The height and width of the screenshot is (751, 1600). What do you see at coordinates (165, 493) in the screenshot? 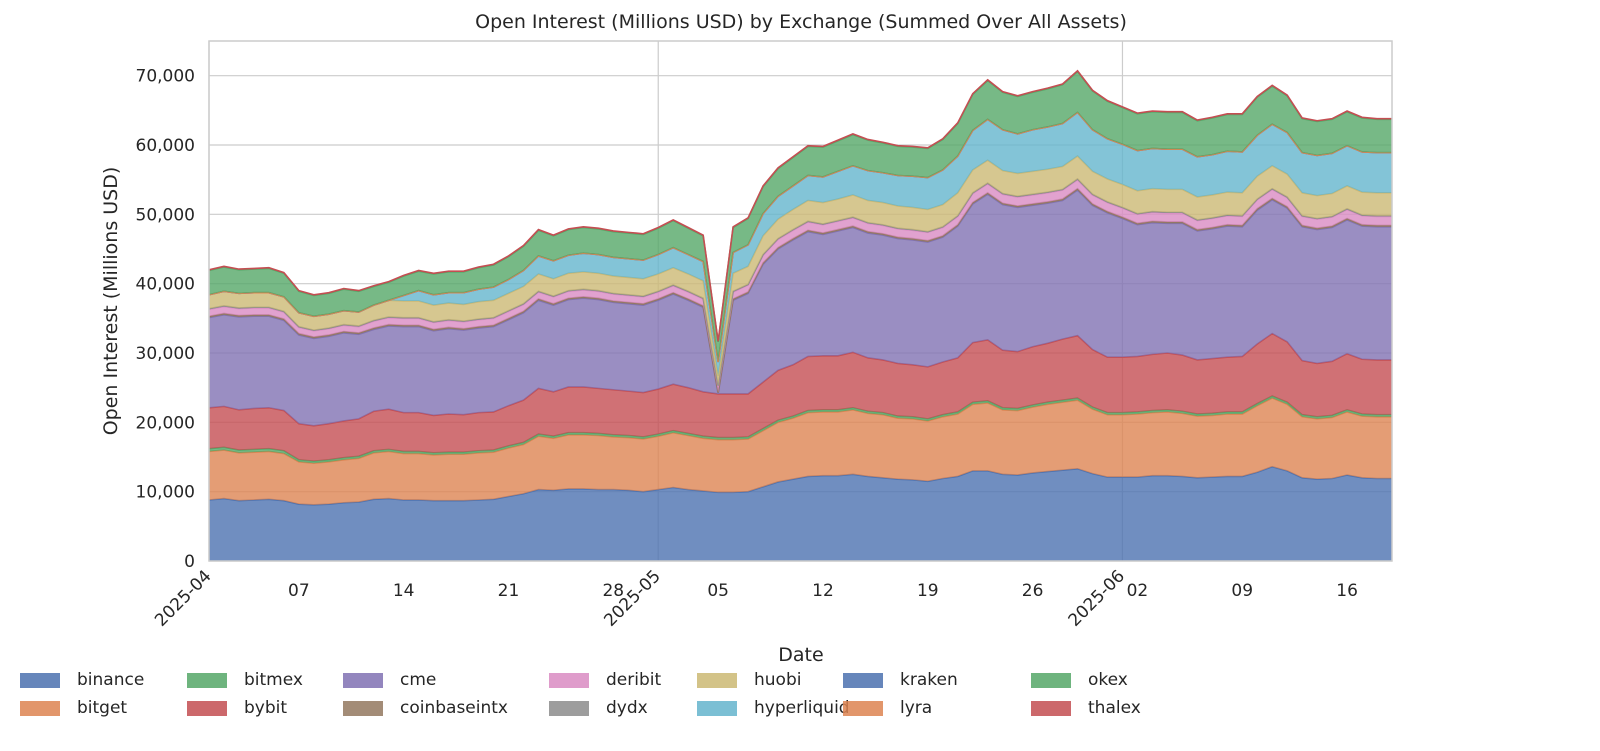
I see `y-tick-label: 10,000` at bounding box center [165, 493].